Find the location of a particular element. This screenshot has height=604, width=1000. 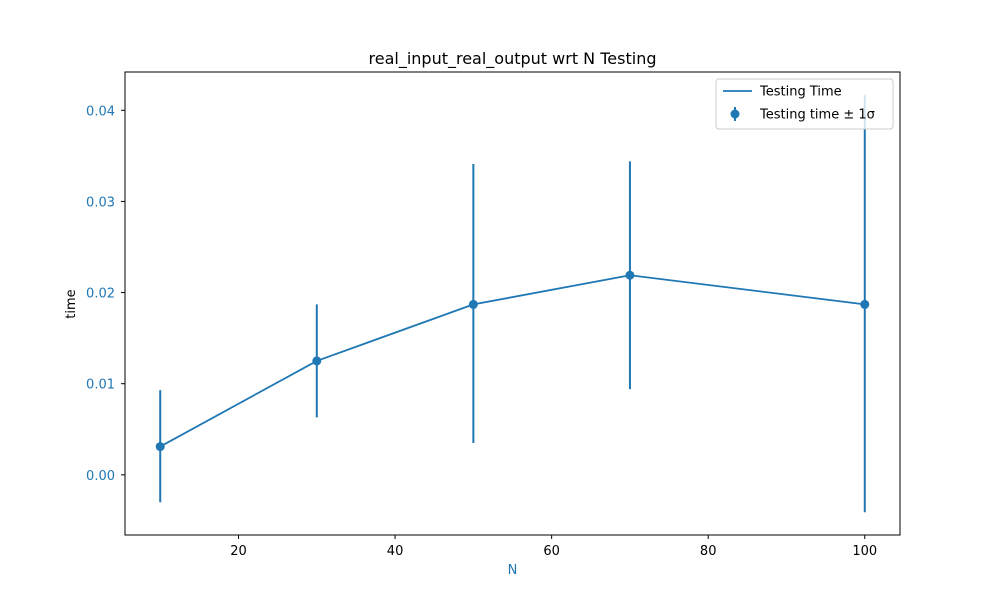

y-tick-label: 0.04 is located at coordinates (100, 111).